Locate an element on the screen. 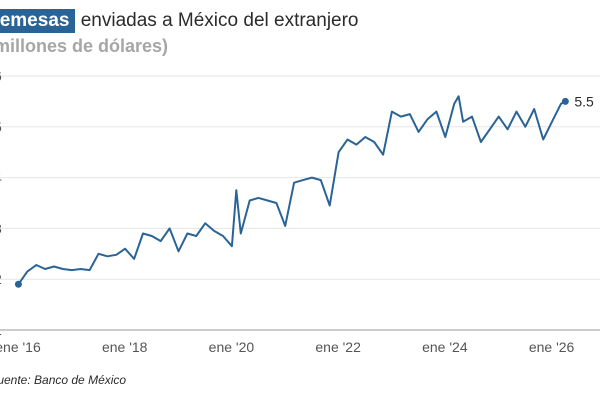  end-value-label: 5.5 is located at coordinates (584, 101).